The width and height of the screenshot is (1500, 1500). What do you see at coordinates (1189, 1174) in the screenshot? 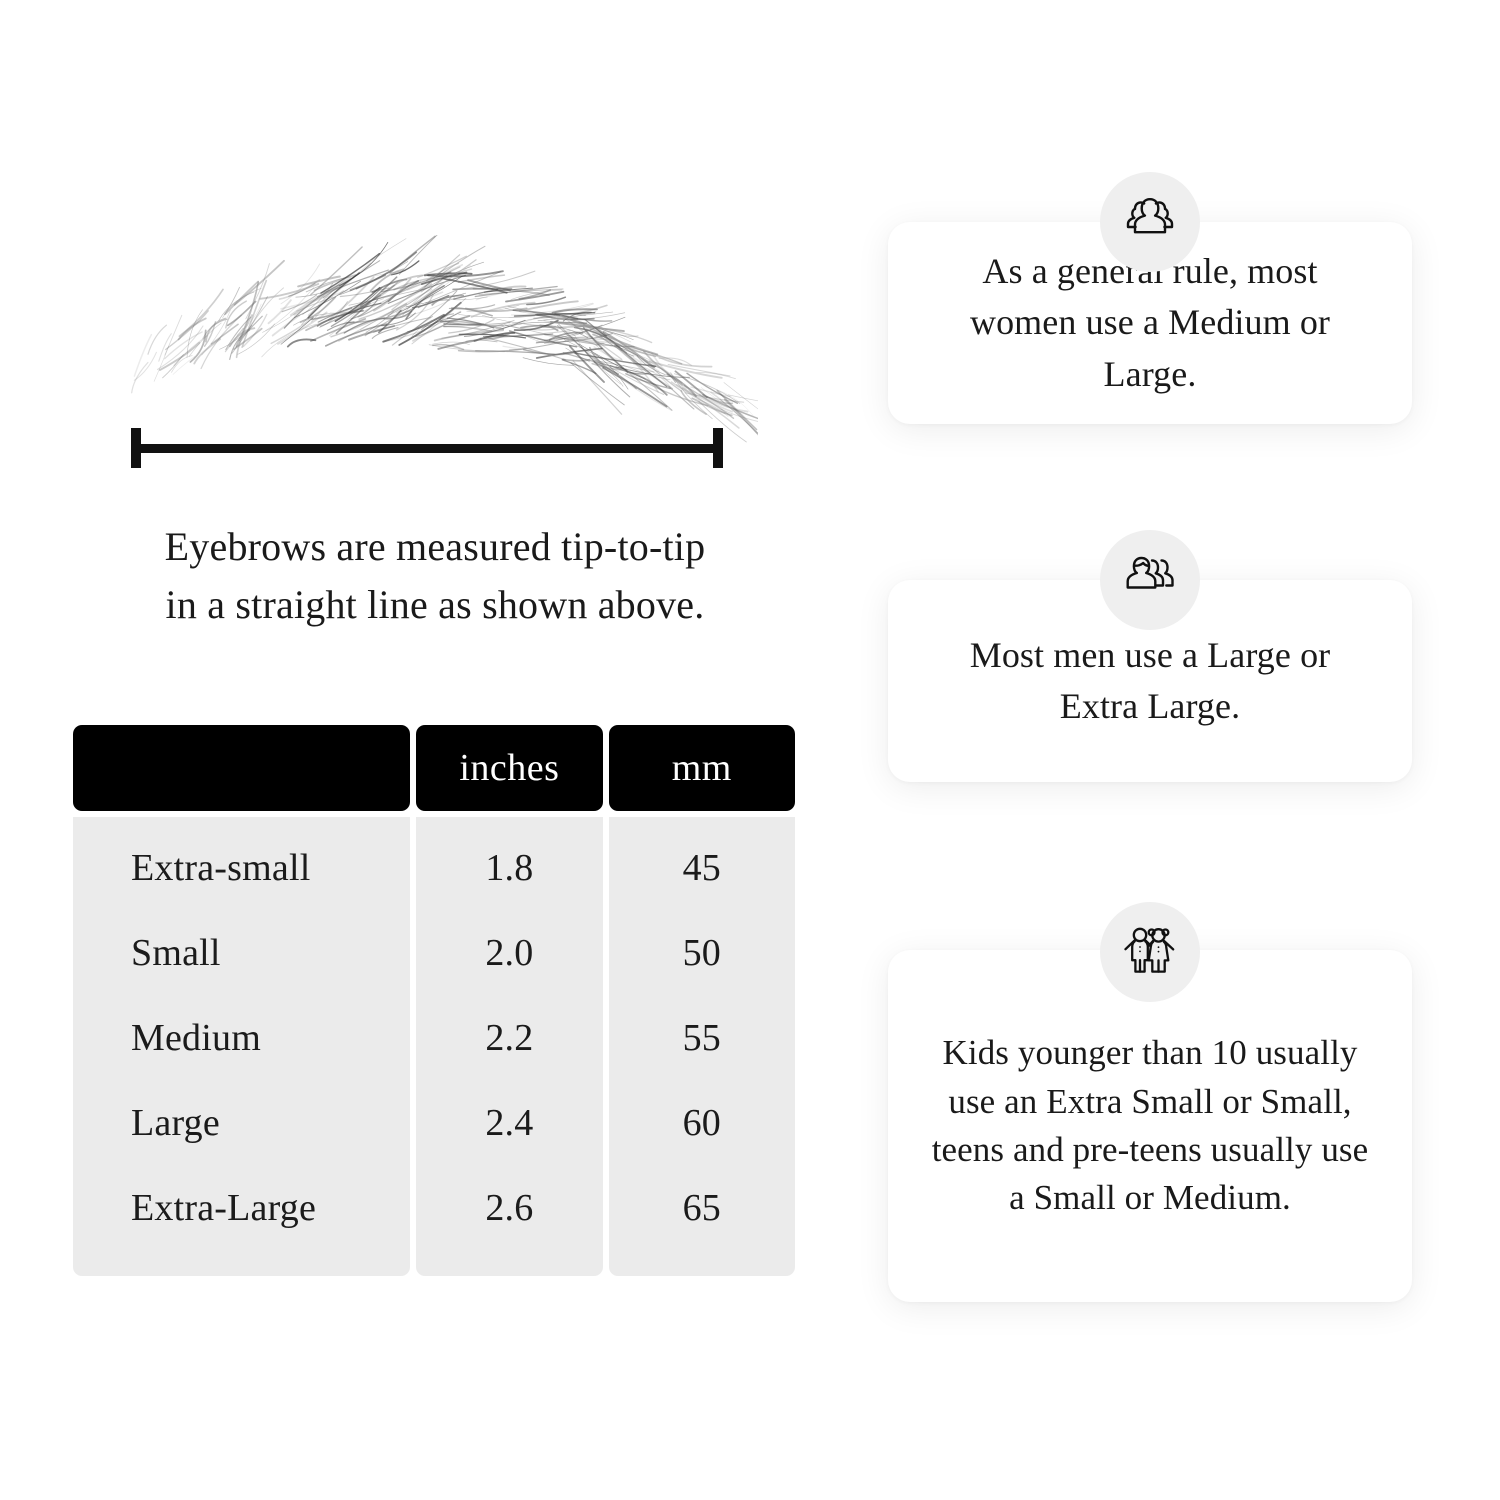
I see `tip-line: pre-teens usually use a` at bounding box center [1189, 1174].